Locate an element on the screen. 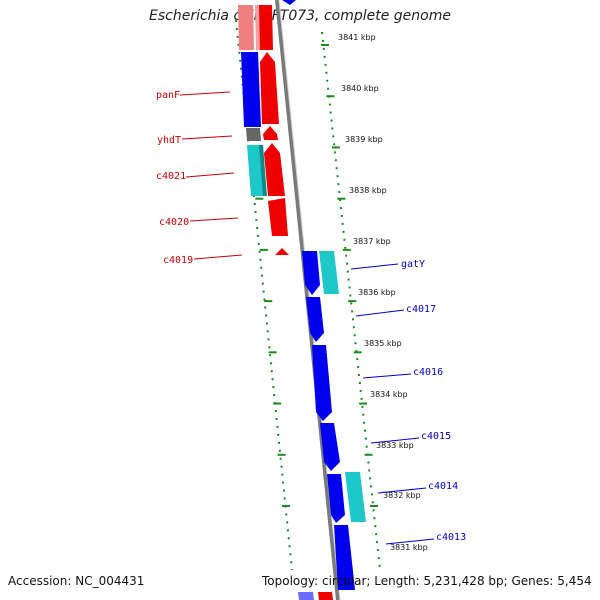  kbp-label: 3831 kbp is located at coordinates (409, 547).